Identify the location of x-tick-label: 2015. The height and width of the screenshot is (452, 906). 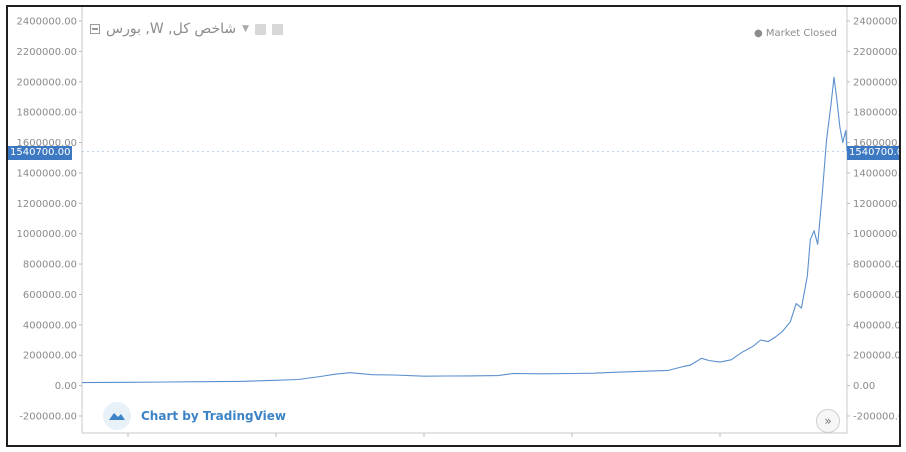
(423, 444).